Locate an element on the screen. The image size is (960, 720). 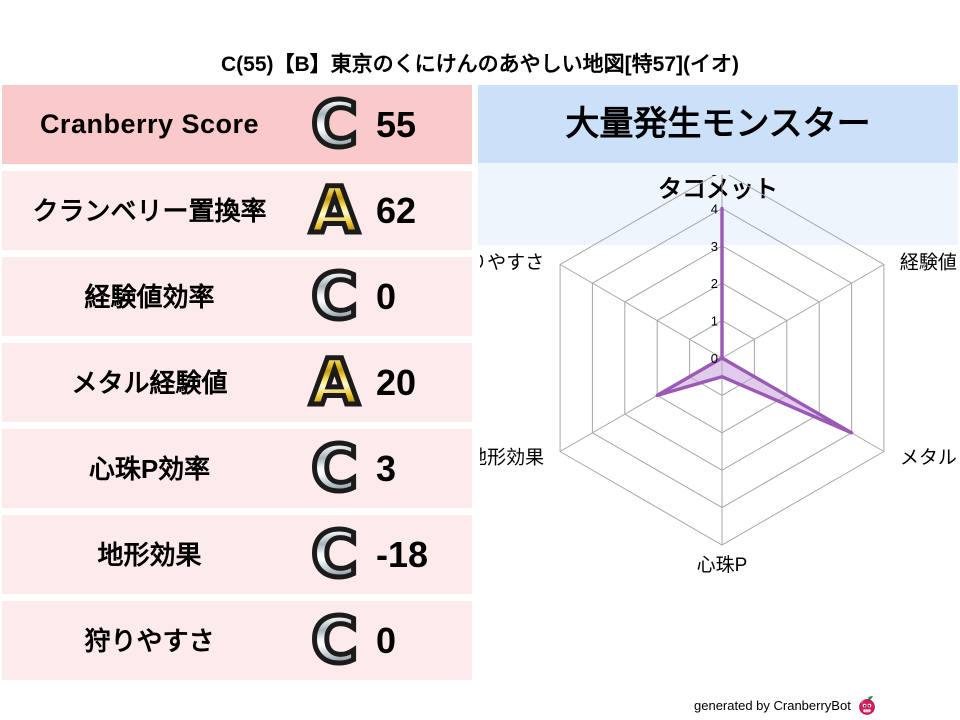
stat-label: 地形効果 is located at coordinates (149, 554).